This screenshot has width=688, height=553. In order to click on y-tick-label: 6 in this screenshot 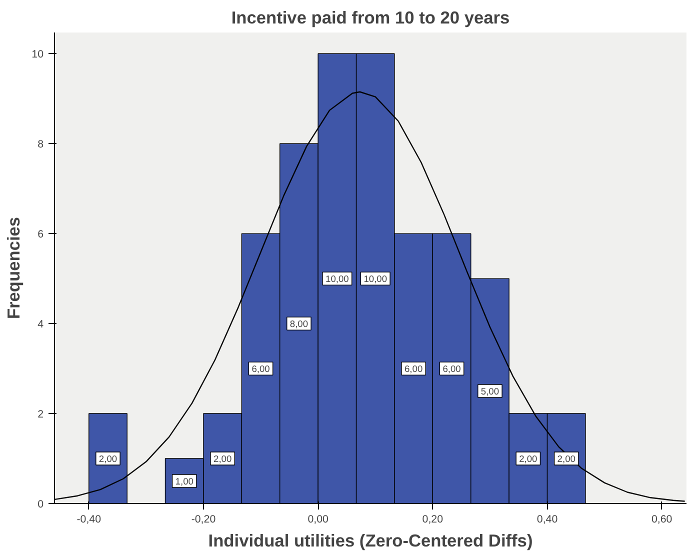, I will do `click(41, 234)`.